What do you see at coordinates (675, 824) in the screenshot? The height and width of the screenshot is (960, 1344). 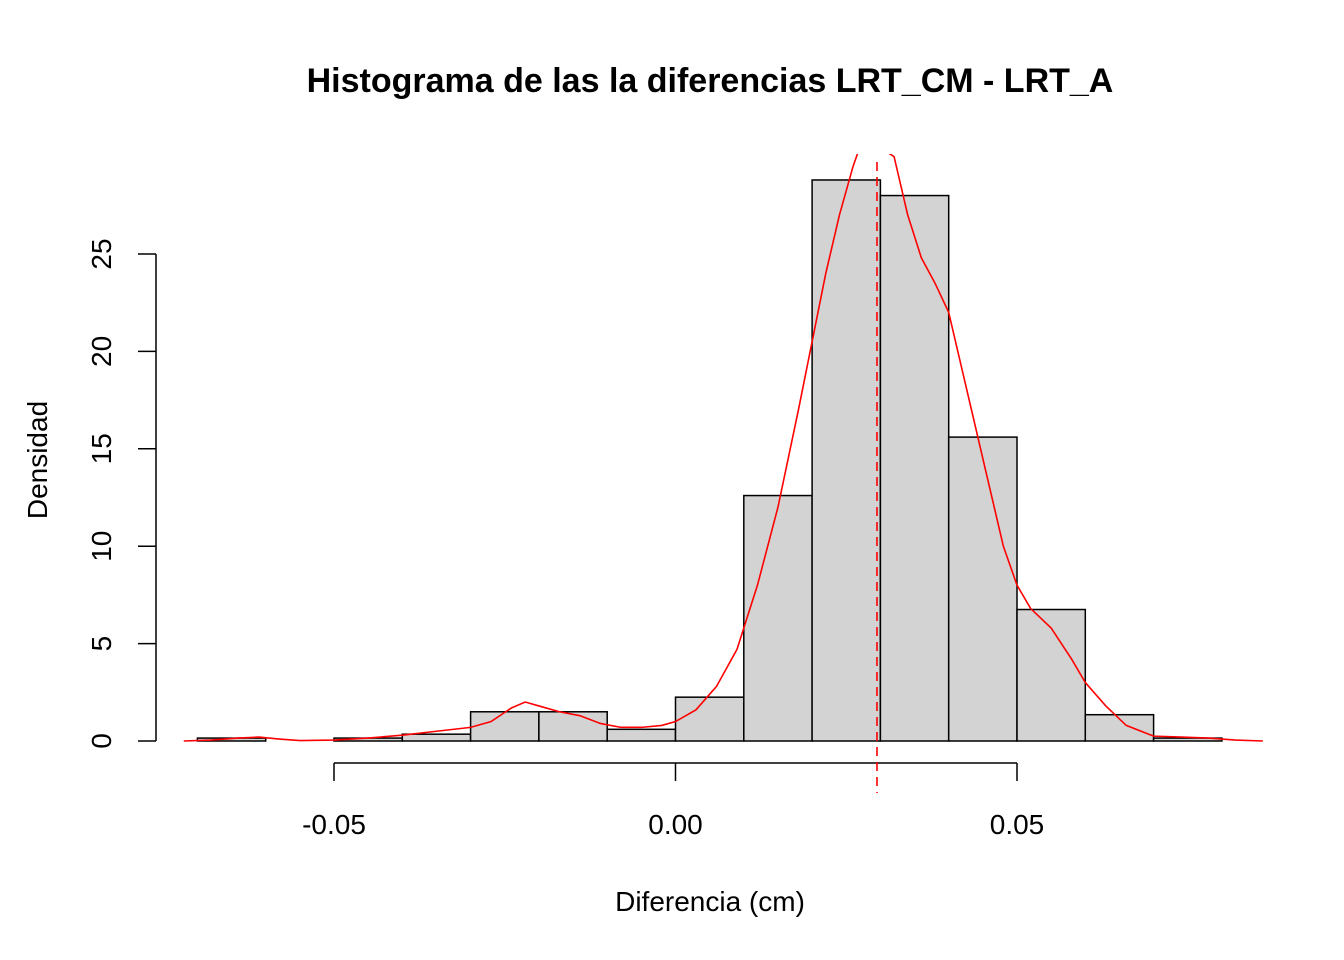 I see `x-tick-label: 0.00` at bounding box center [675, 824].